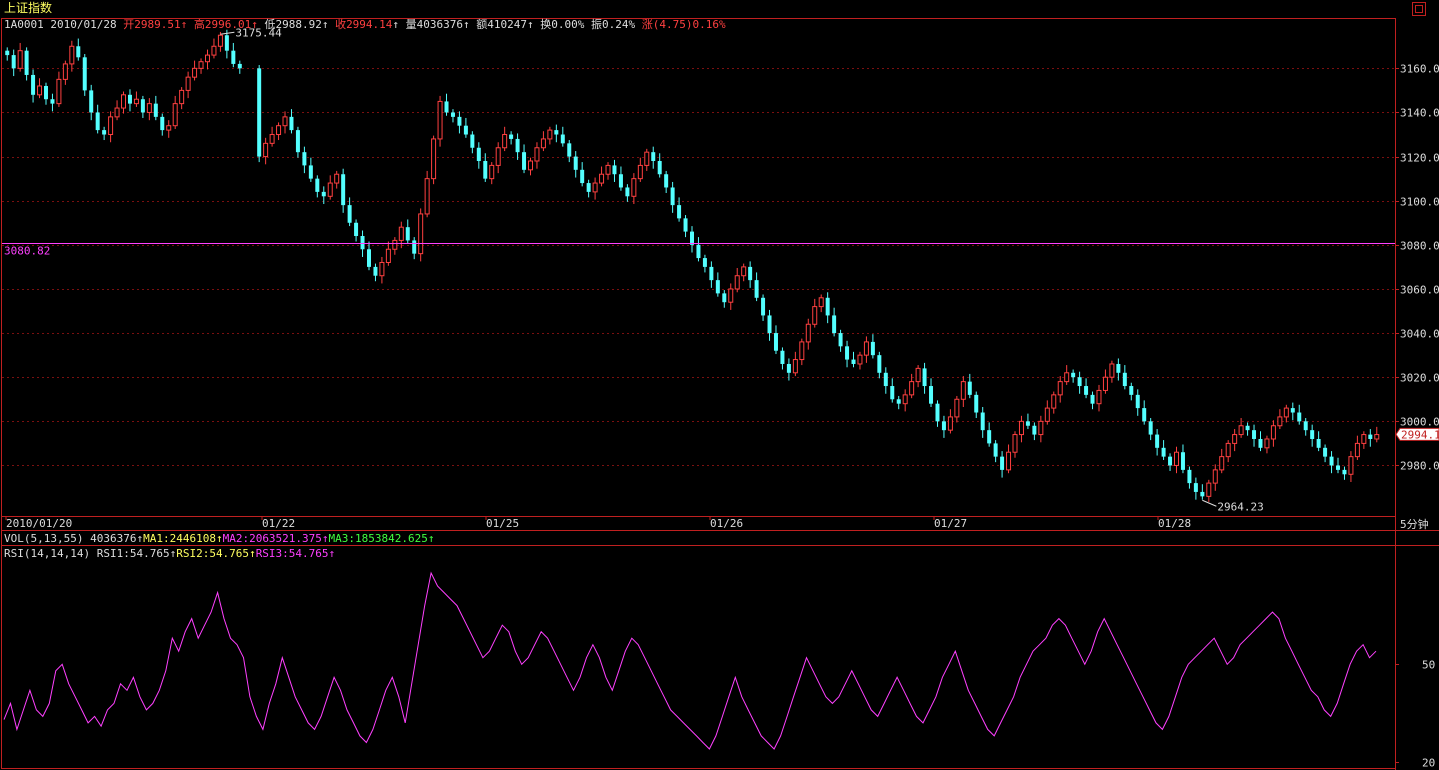 The height and width of the screenshot is (770, 1439). Describe the element at coordinates (272, 538) in the screenshot. I see `vol-ma2: MA2:2063521.375` at that location.